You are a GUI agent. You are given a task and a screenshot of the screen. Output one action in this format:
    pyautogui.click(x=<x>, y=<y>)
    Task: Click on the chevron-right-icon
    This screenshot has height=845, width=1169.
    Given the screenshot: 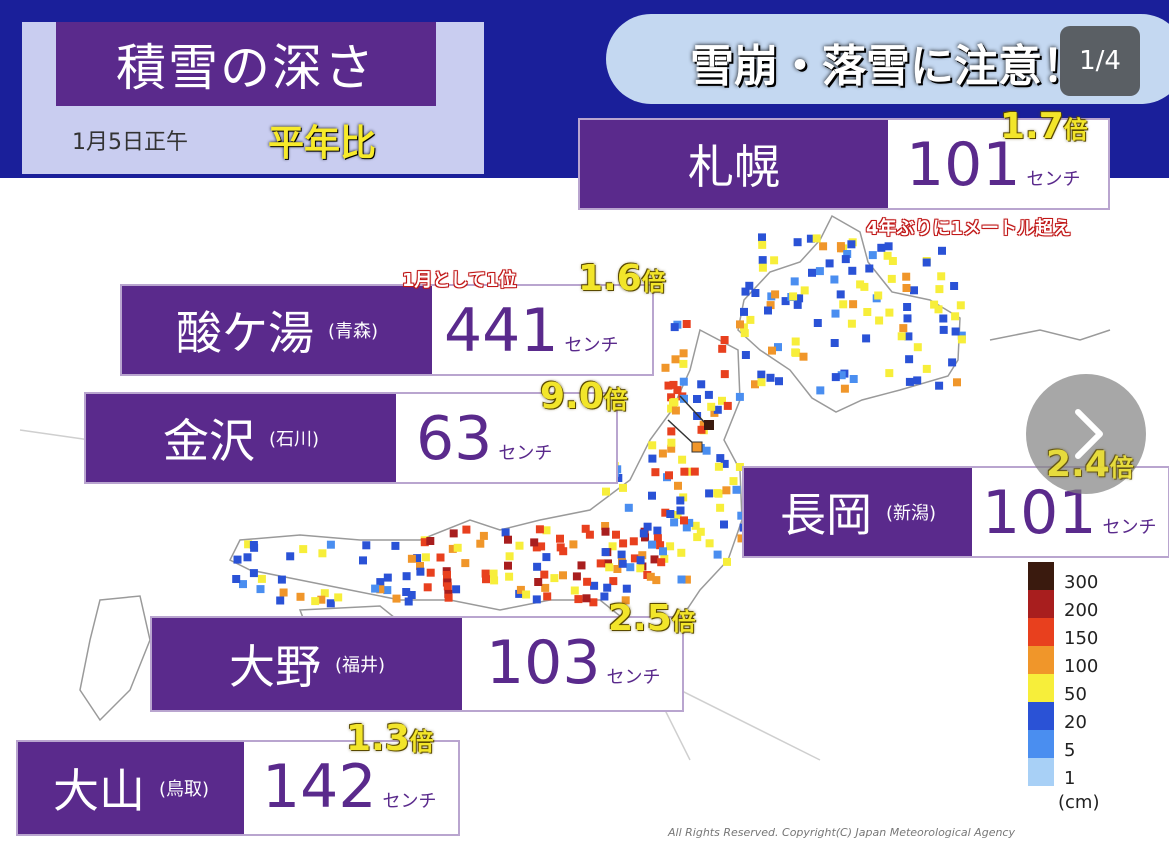 What is the action you would take?
    pyautogui.click(x=1089, y=434)
    